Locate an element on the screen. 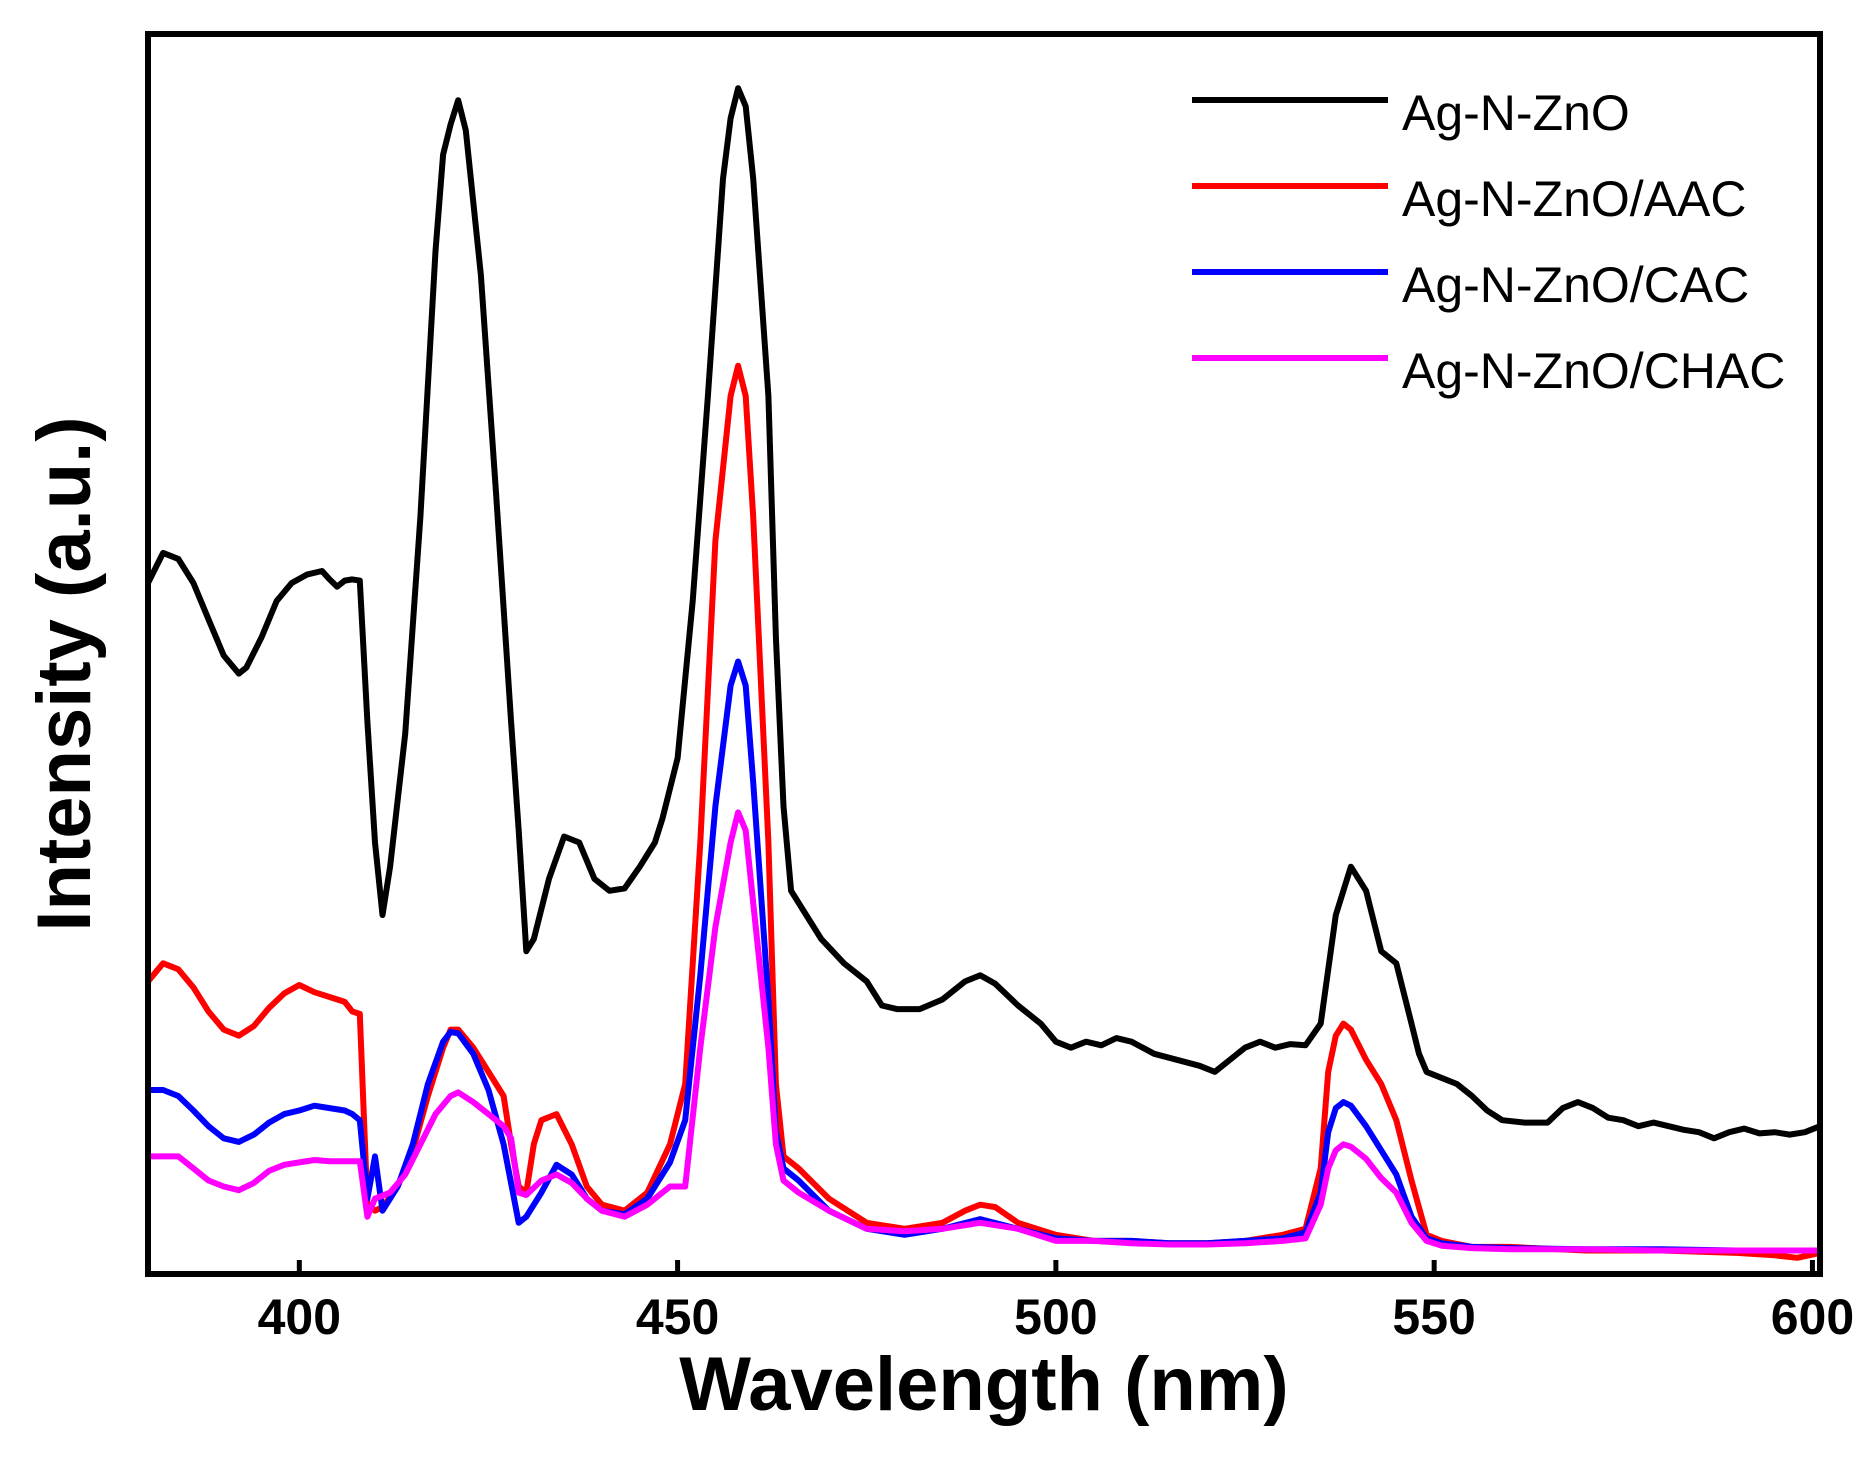  y-axis-title: Intensity (a.u.) is located at coordinates (64, 673).